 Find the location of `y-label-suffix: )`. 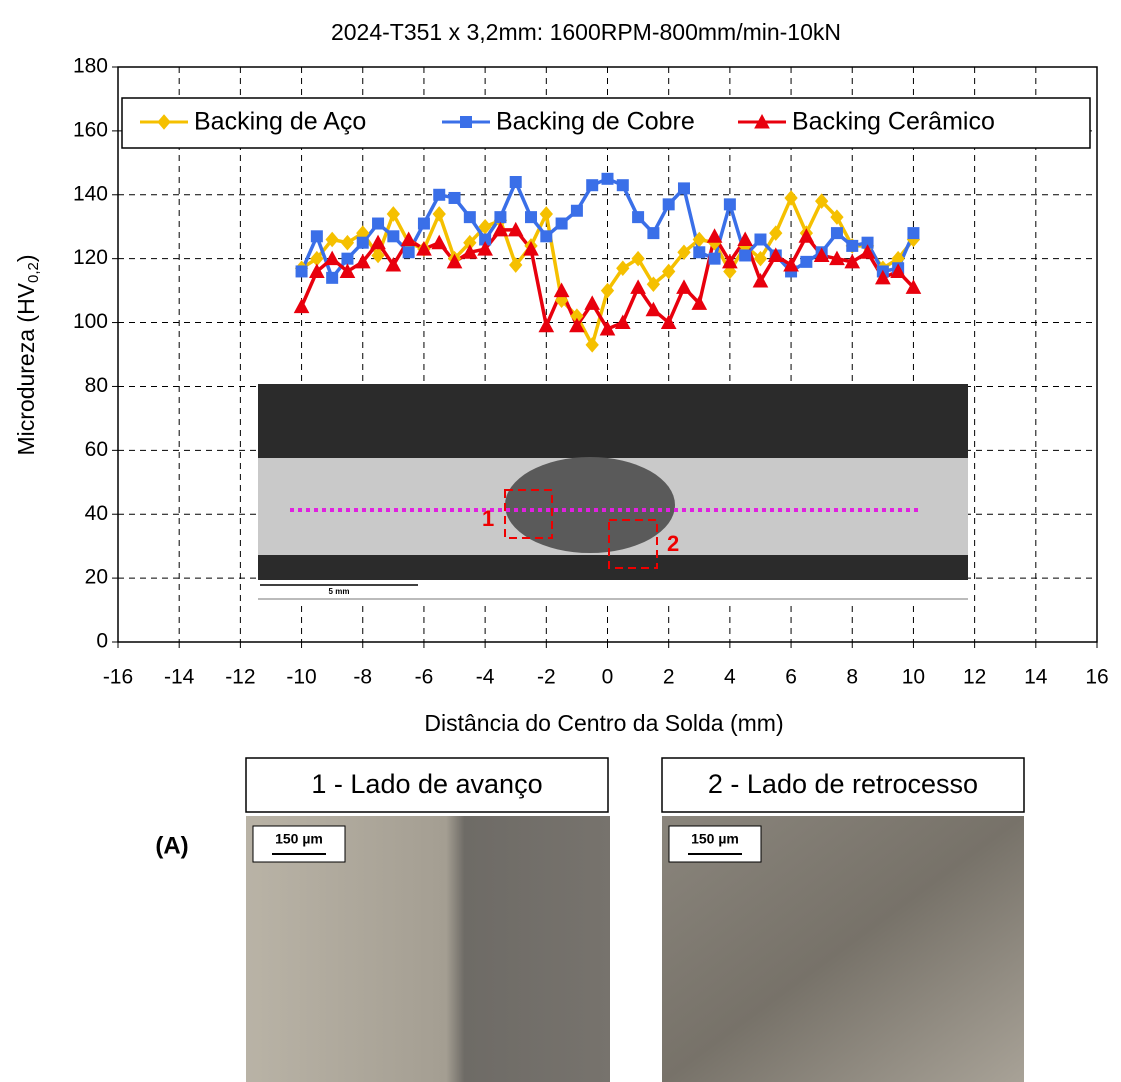

y-label-suffix: ) is located at coordinates (26, 258).